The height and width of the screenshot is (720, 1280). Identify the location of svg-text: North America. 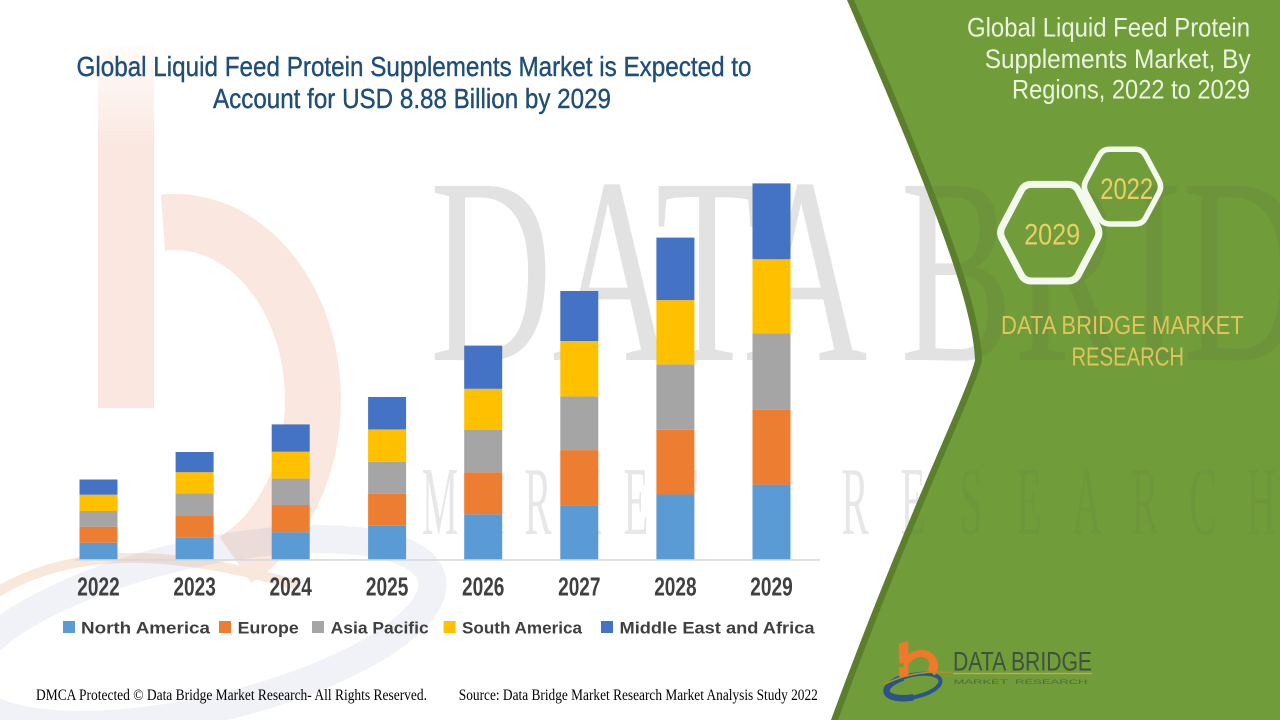
(146, 628).